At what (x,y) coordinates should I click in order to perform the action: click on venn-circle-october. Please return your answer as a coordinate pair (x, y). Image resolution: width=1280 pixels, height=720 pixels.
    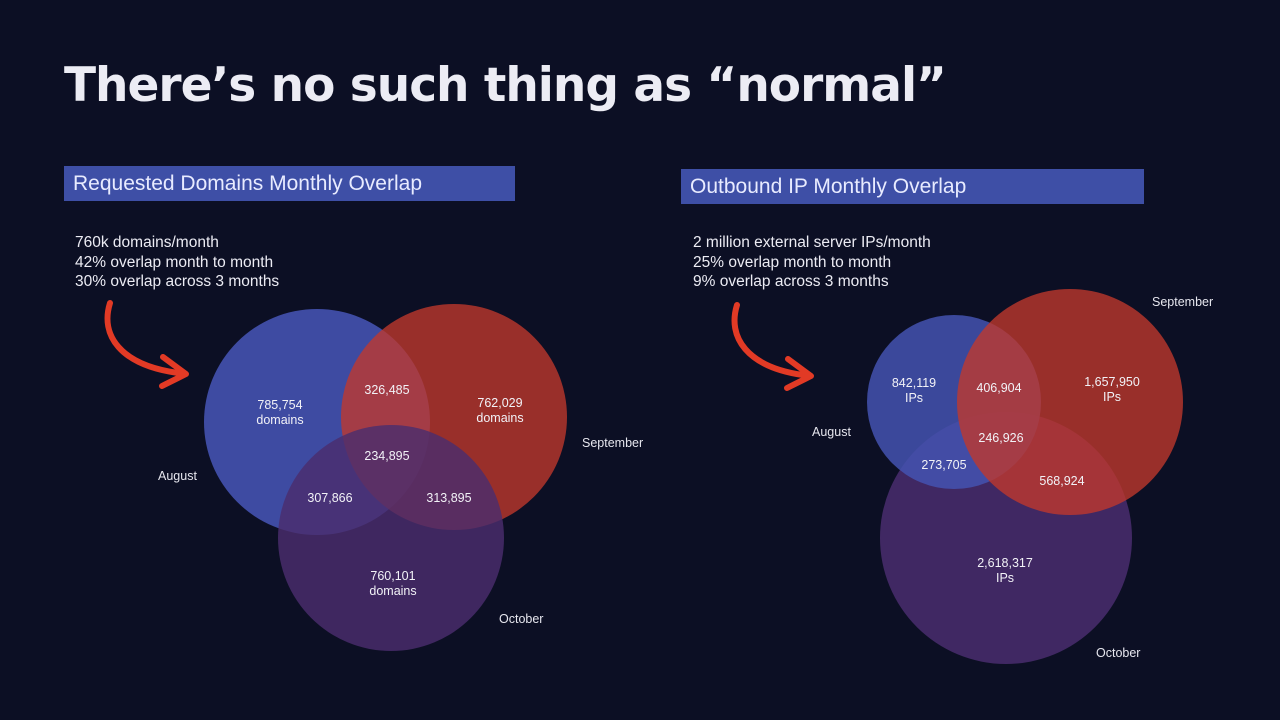
    Looking at the image, I should click on (391, 538).